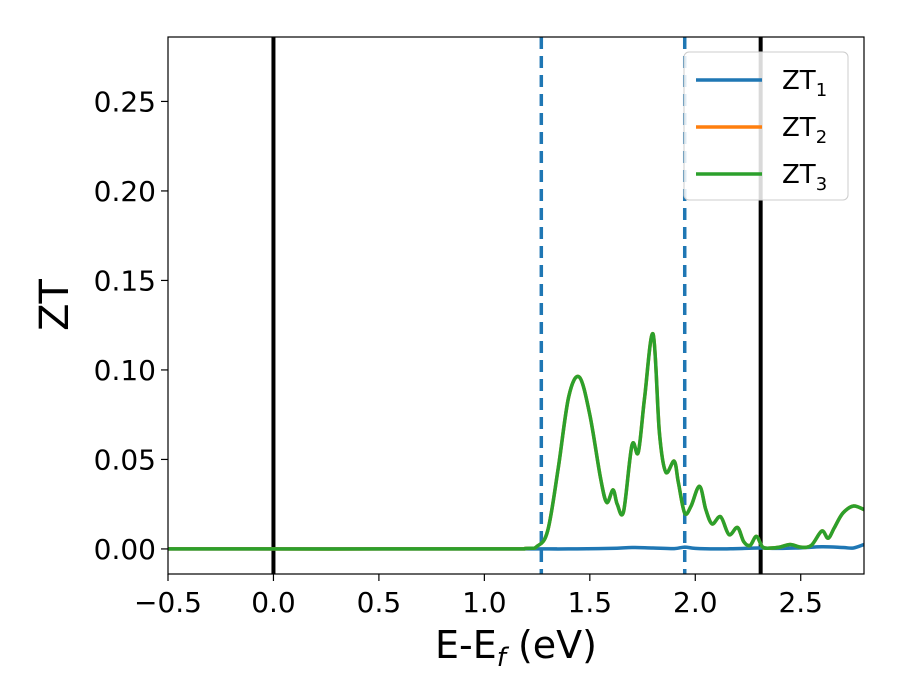 This screenshot has height=700, width=900. What do you see at coordinates (273, 602) in the screenshot?
I see `x-tick-label: 0.0` at bounding box center [273, 602].